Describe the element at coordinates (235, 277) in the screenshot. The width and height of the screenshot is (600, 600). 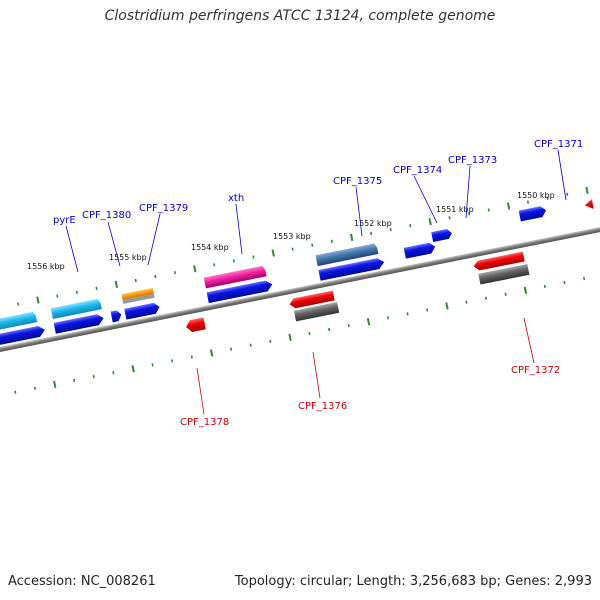
I see `gene-feature-xth` at that location.